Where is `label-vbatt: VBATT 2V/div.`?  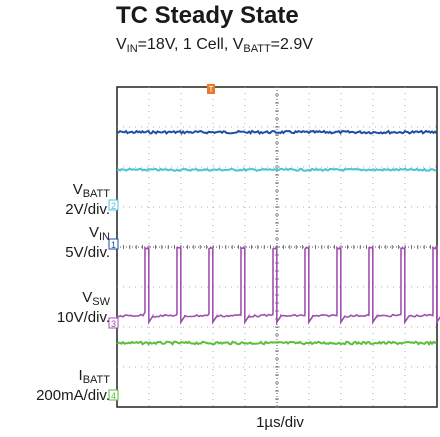 label-vbatt: VBATT 2V/div. is located at coordinates (87, 199).